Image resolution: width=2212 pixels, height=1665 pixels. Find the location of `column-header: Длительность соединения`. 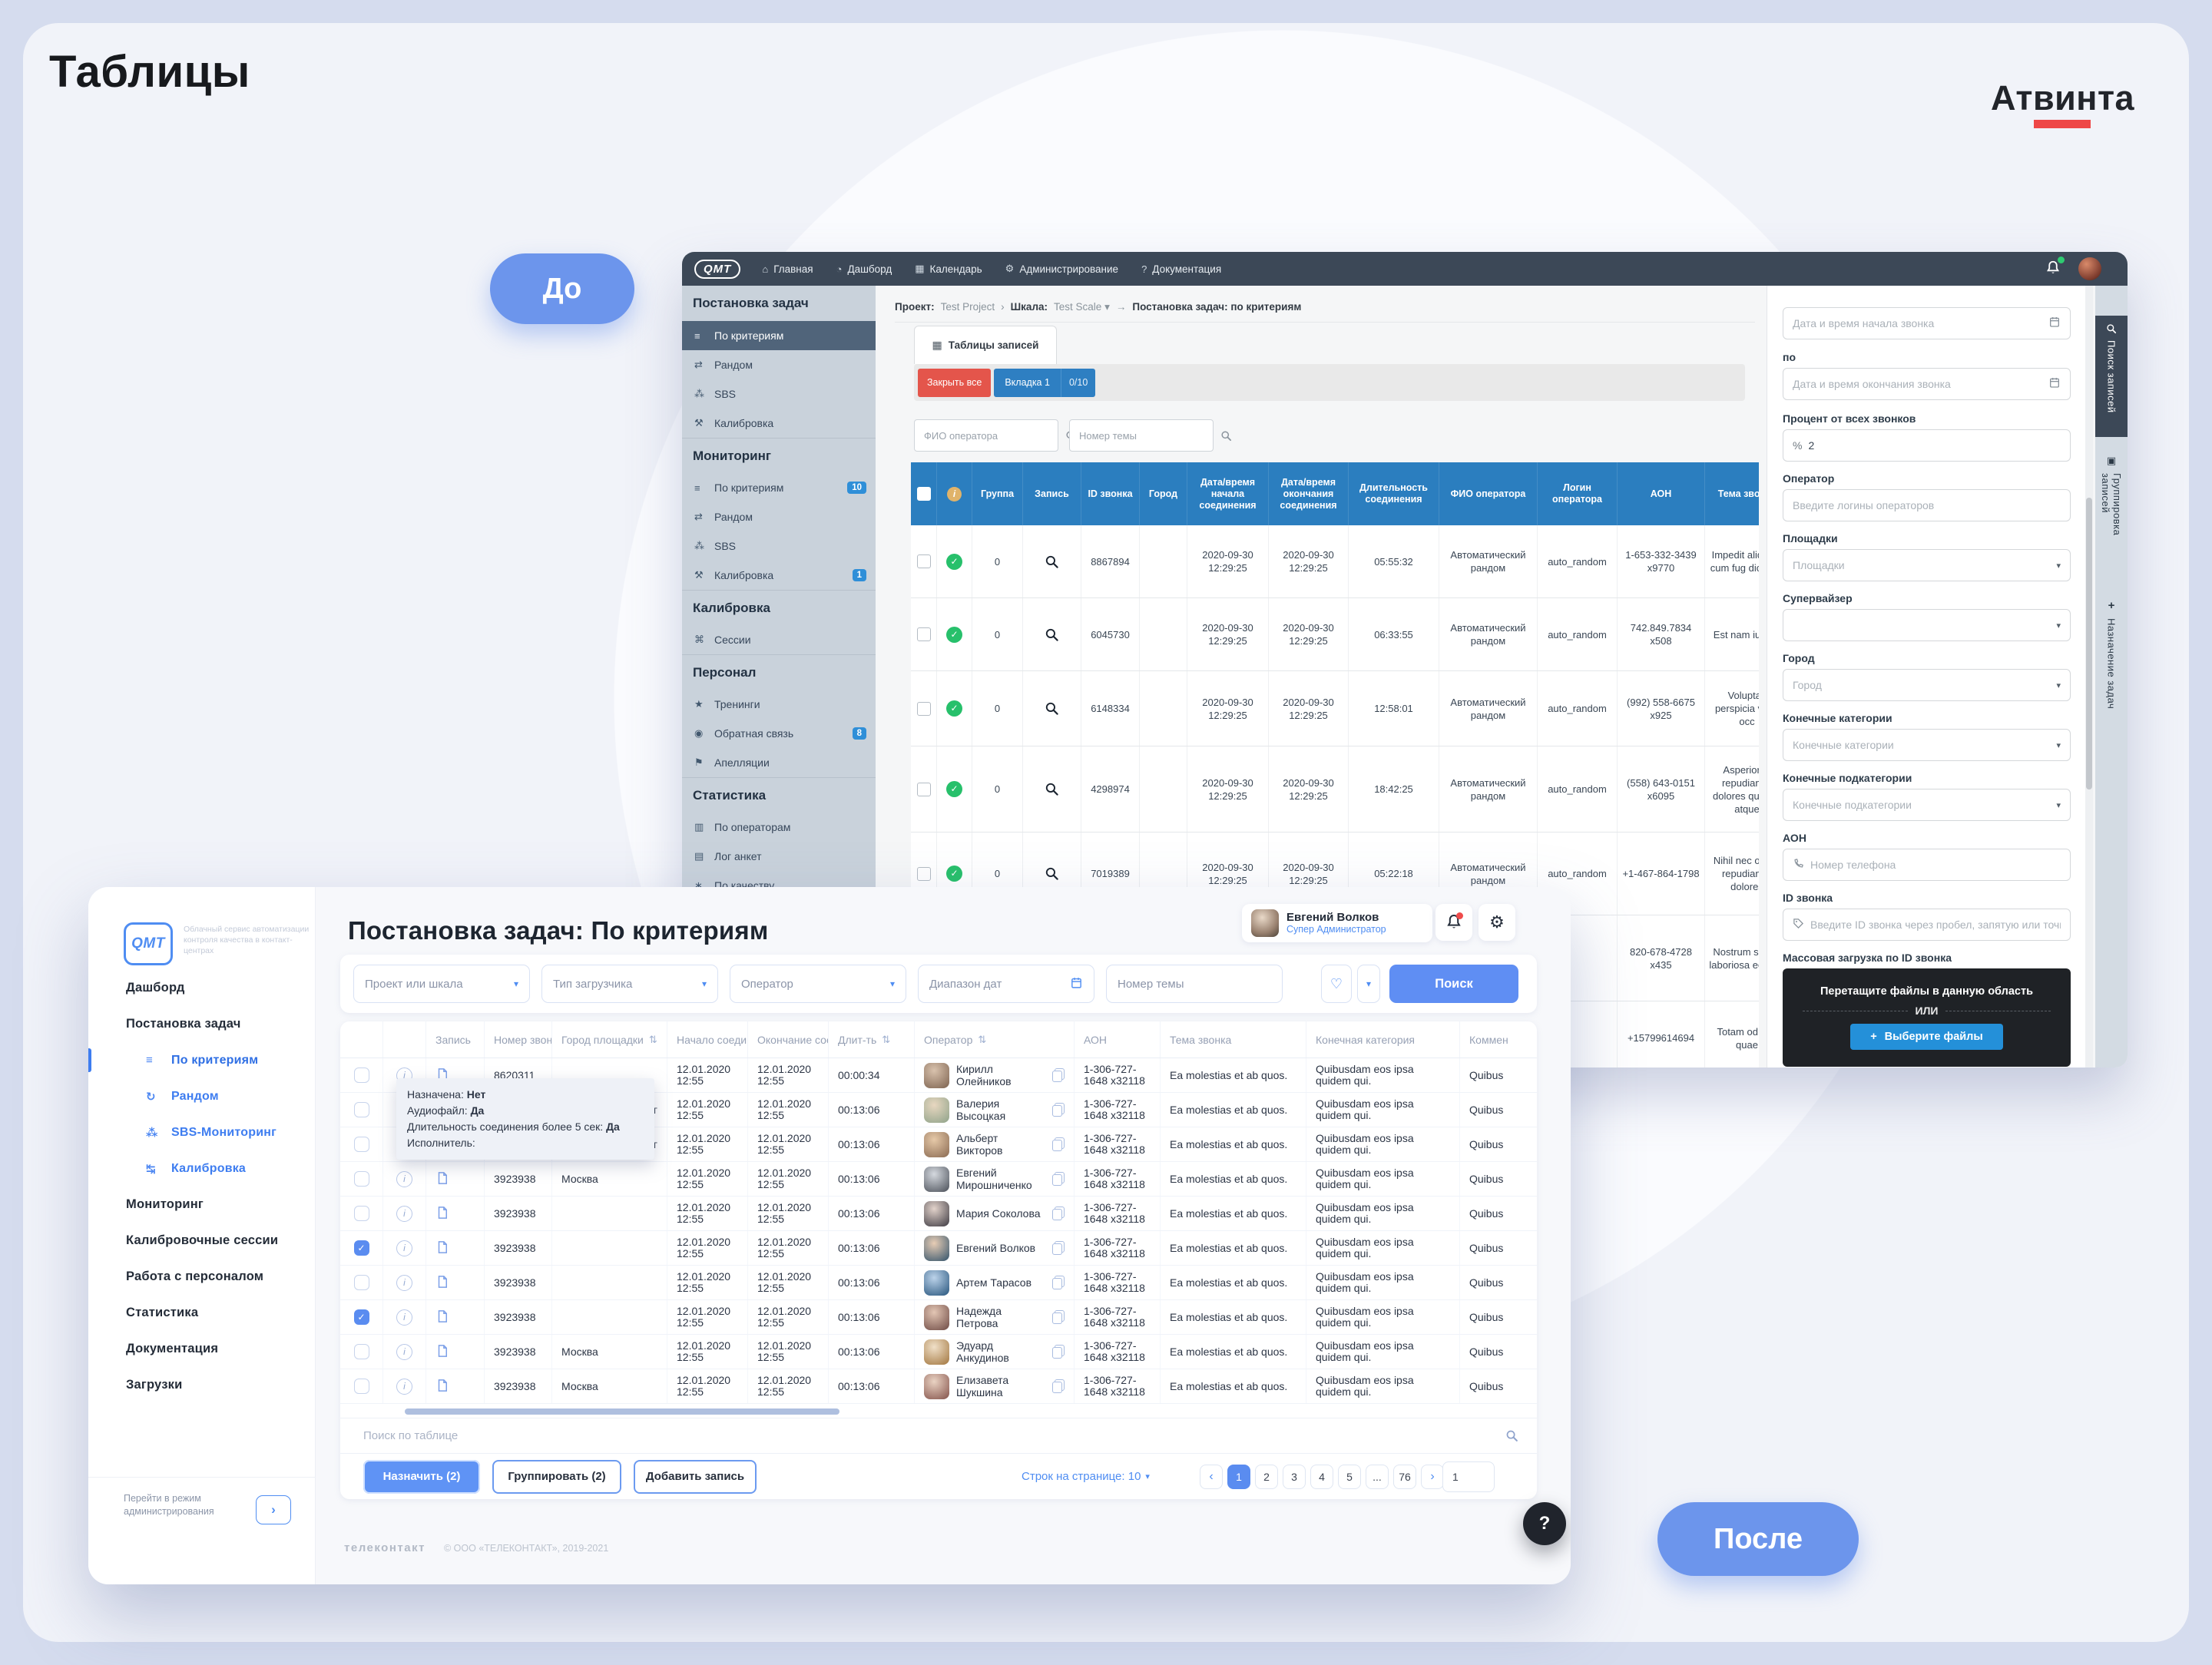

column-header: Длительность соединения is located at coordinates (1394, 494).